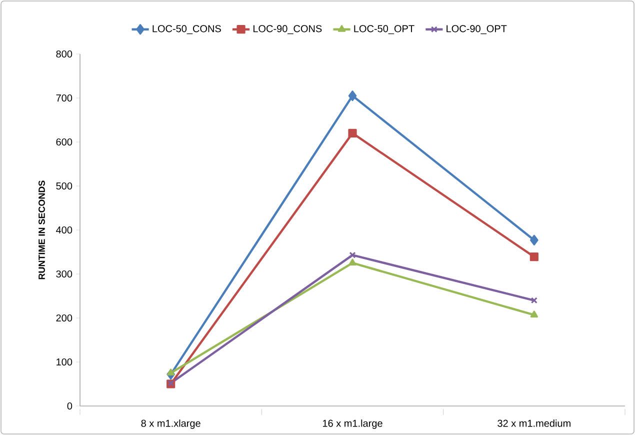 Image resolution: width=635 pixels, height=435 pixels. What do you see at coordinates (170, 424) in the screenshot?
I see `x-tick-label: 8 x m1.xlarge` at bounding box center [170, 424].